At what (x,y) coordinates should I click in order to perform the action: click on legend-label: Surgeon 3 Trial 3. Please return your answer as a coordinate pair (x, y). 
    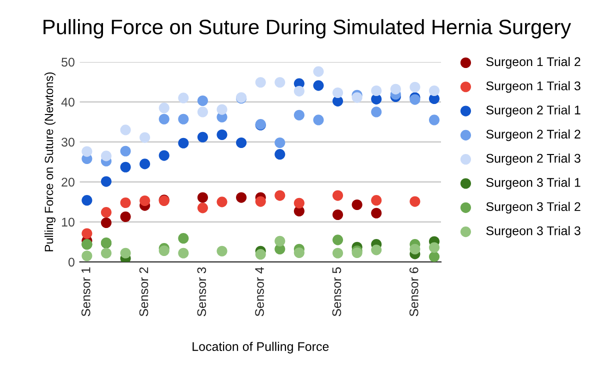
    Looking at the image, I should click on (533, 232).